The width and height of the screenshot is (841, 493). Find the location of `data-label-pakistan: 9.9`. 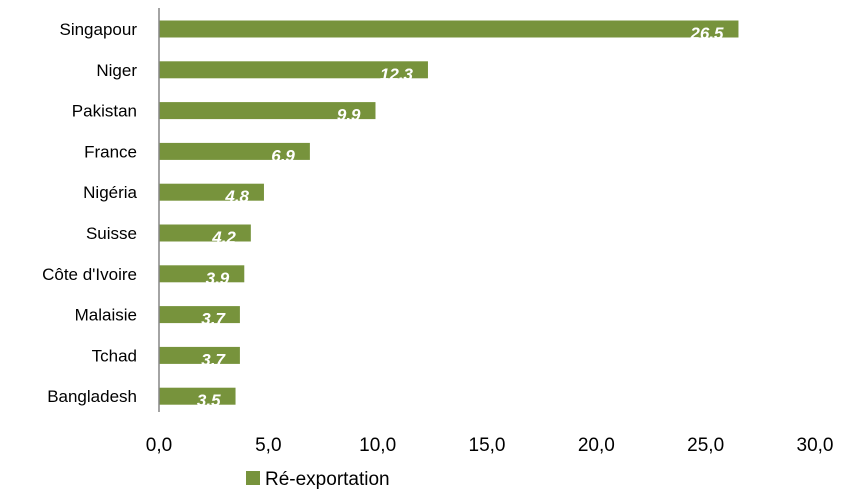

data-label-pakistan: 9.9 is located at coordinates (349, 115).